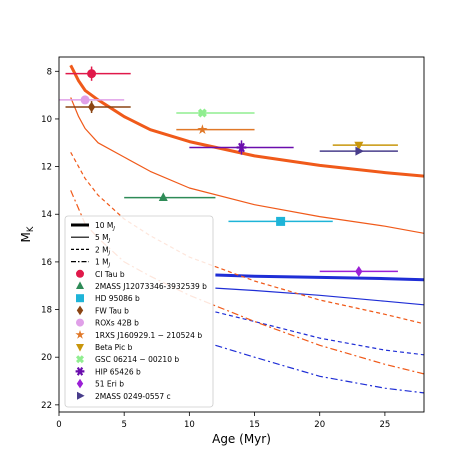  Describe the element at coordinates (46, 263) in the screenshot. I see `y-tick-label: 16` at that location.